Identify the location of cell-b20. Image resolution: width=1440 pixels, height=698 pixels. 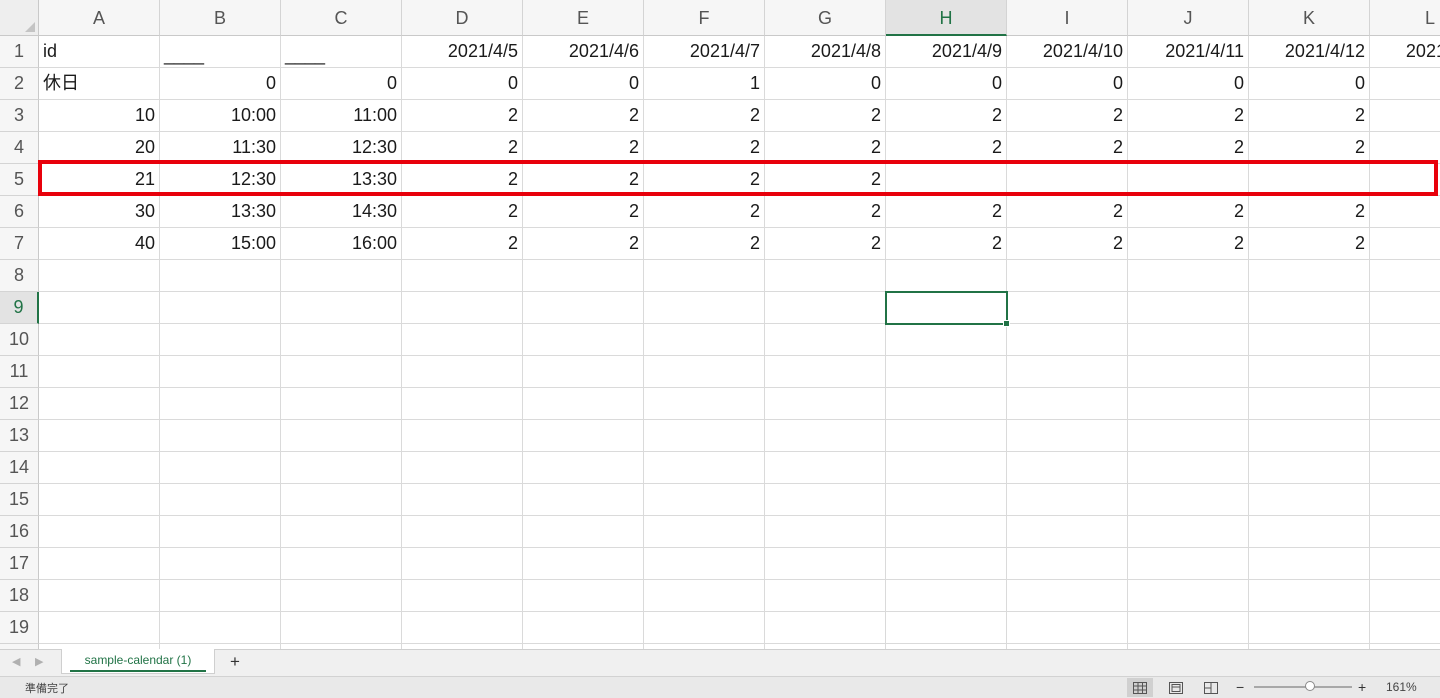
(220, 646).